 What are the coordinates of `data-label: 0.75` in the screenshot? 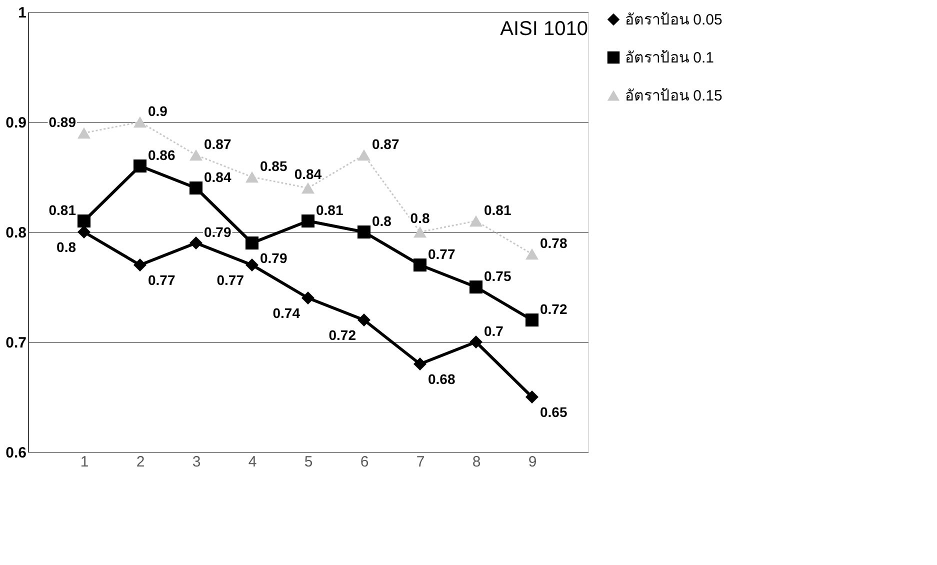 It's located at (498, 276).